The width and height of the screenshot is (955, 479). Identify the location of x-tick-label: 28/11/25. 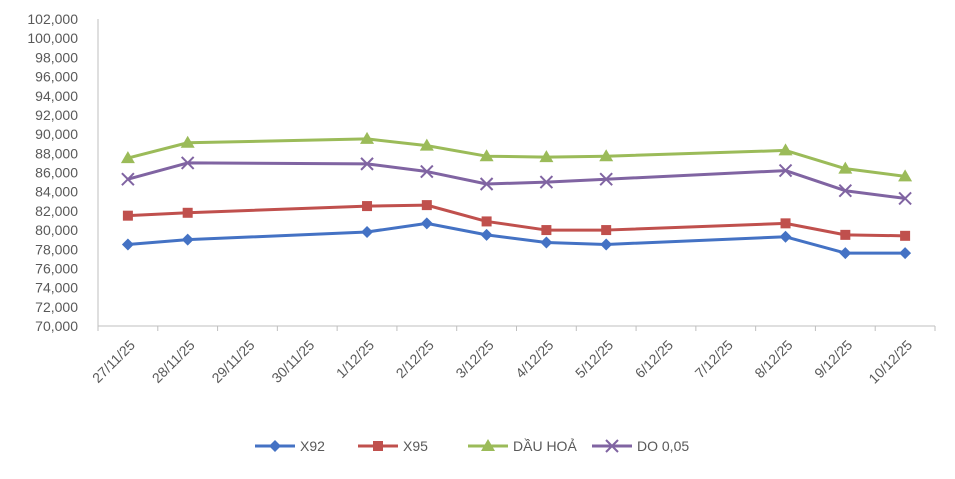
(173, 361).